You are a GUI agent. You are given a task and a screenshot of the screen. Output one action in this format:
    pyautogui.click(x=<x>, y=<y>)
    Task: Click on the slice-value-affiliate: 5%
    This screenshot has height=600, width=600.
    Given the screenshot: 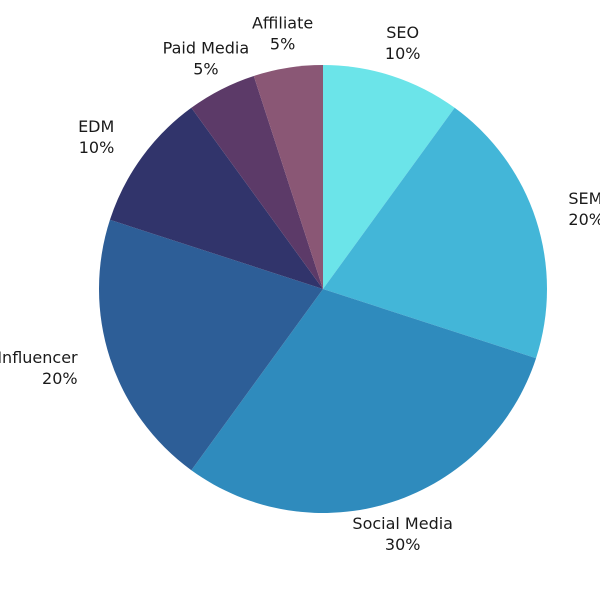 What is the action you would take?
    pyautogui.click(x=282, y=44)
    